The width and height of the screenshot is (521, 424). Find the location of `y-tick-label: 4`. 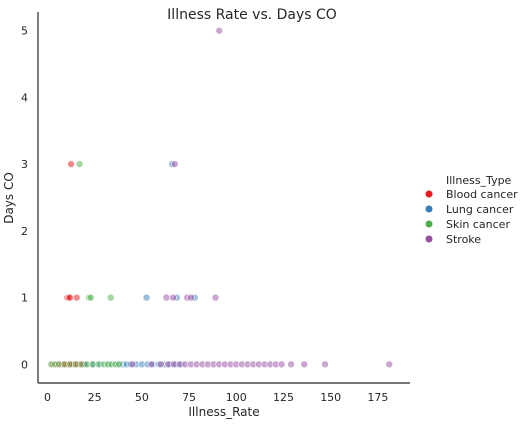

y-tick-label: 4 is located at coordinates (24, 97).